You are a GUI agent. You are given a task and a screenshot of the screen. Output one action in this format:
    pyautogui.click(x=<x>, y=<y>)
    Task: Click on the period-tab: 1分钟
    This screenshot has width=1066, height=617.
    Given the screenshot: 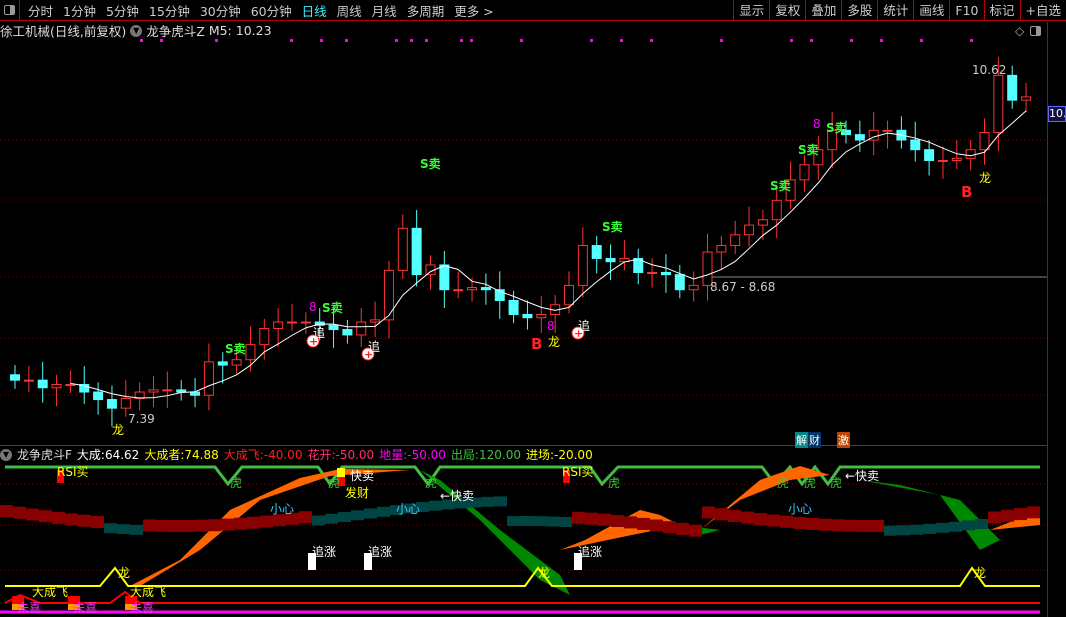 What is the action you would take?
    pyautogui.click(x=79, y=11)
    